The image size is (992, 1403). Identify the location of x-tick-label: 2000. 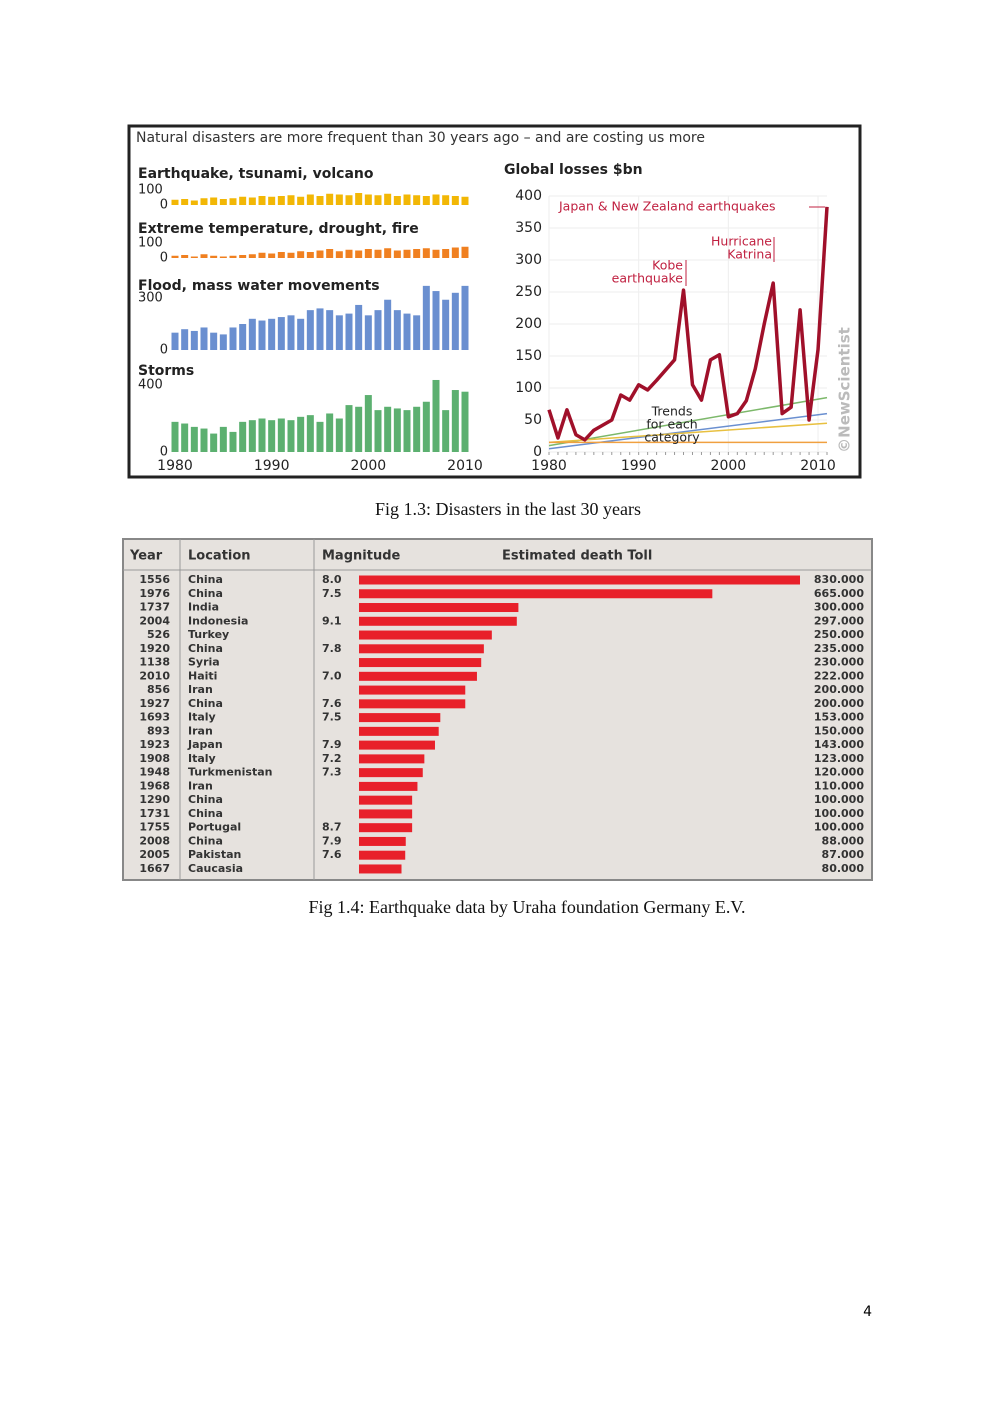
(729, 466).